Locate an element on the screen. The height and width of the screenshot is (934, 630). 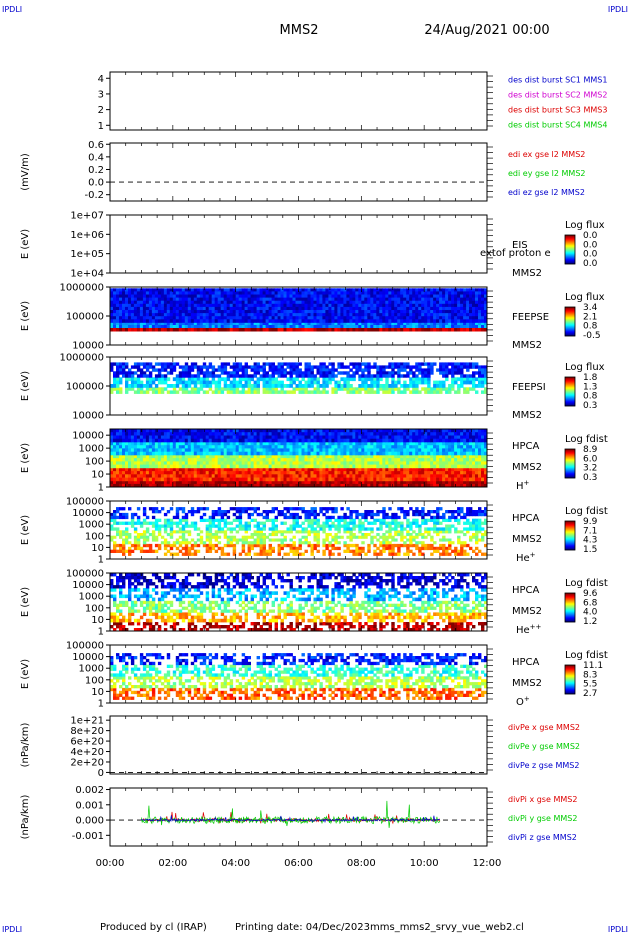
instrument-label: MMS2 is located at coordinates (527, 415).